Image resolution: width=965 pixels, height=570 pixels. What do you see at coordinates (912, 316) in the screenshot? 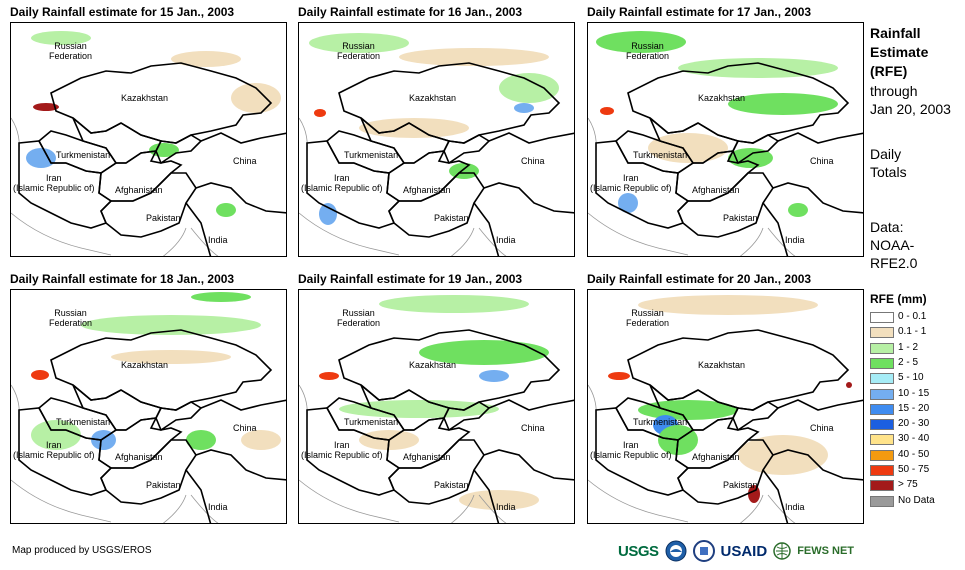
I see `legend-label: 0 - 0.1` at bounding box center [912, 316].